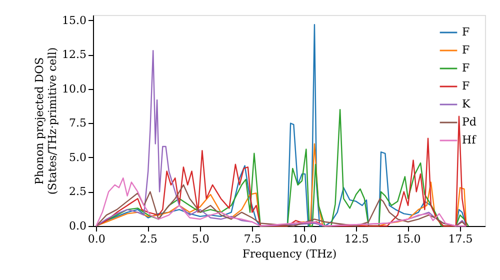 Image resolution: width=500 pixels, height=280 pixels. Describe the element at coordinates (74, 20) in the screenshot. I see `y-tick-label: 15.0` at that location.